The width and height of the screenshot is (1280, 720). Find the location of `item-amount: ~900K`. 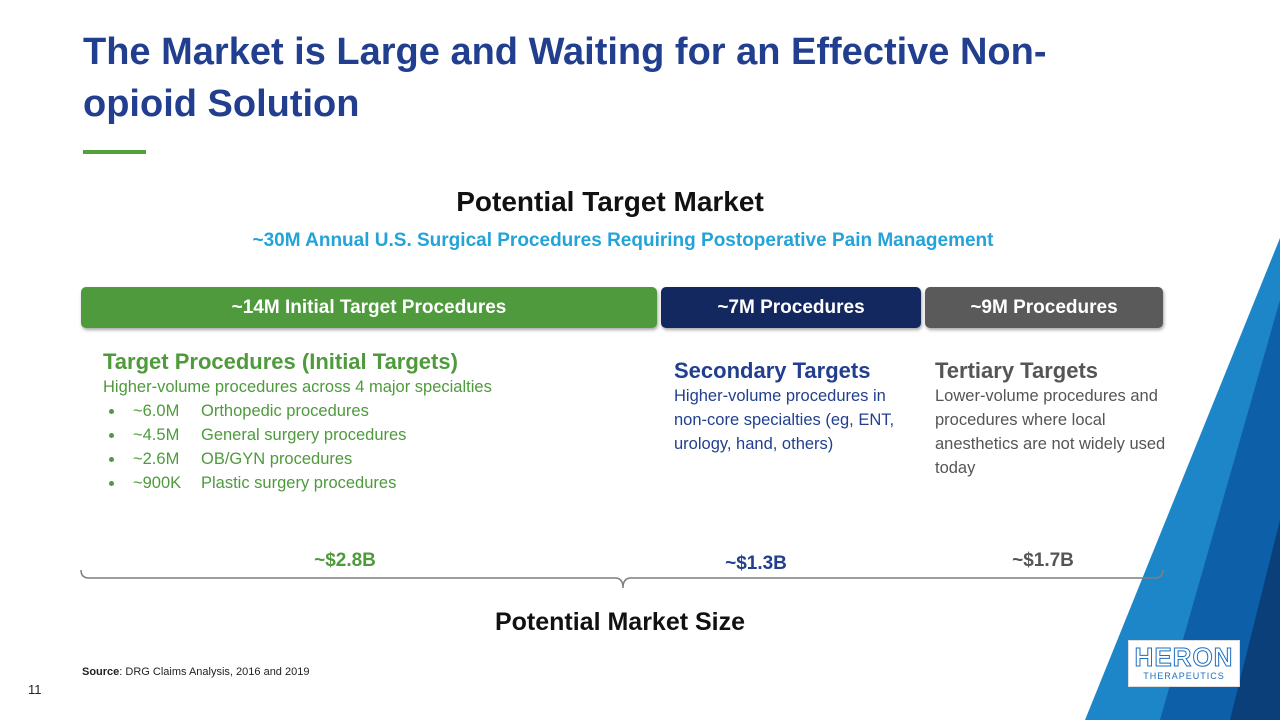

item-amount: ~900K is located at coordinates (157, 483).